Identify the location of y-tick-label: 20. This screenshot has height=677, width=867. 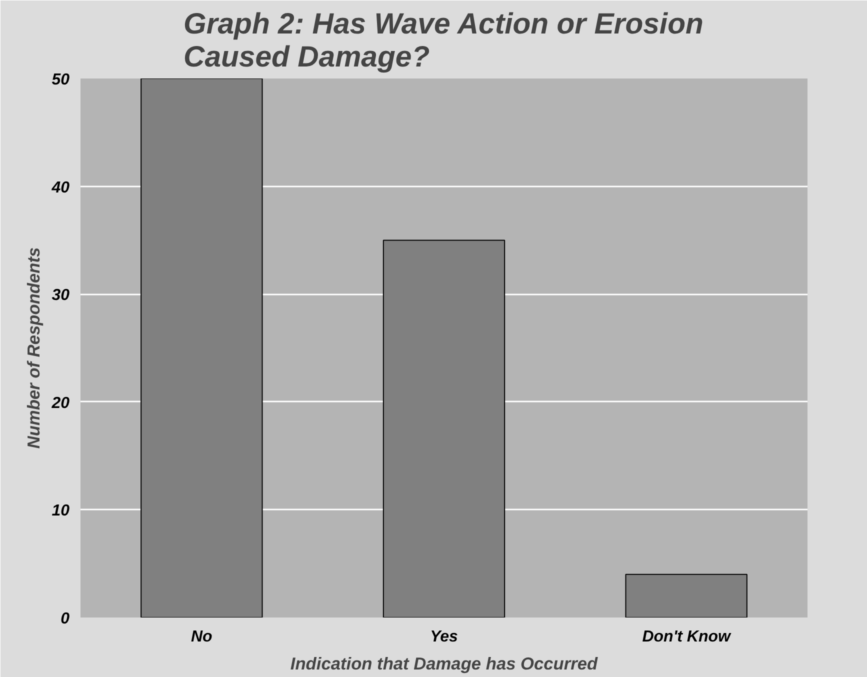
(60, 403).